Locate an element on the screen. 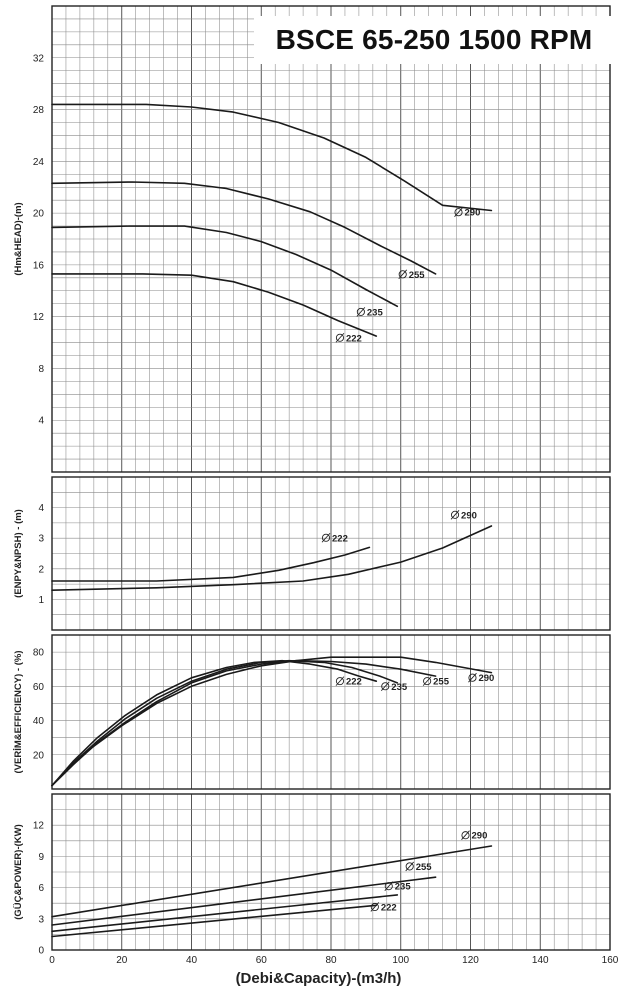 This screenshot has width=637, height=1000. y-tick-label: 24 is located at coordinates (39, 162).